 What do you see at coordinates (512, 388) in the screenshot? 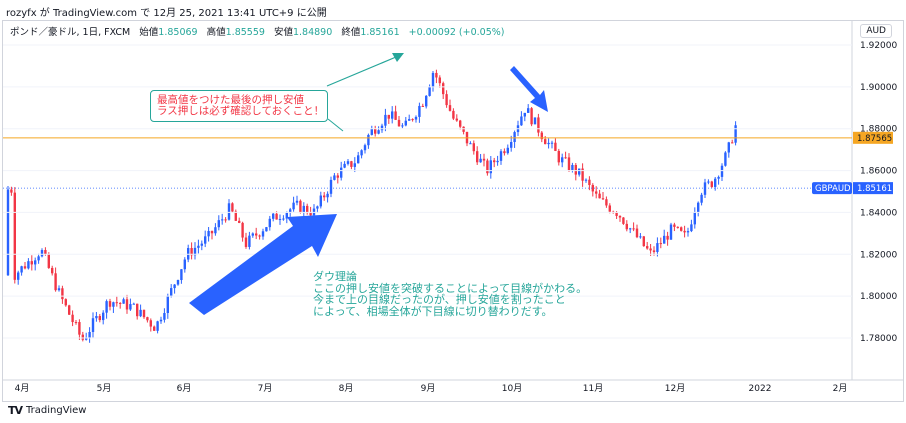
I see `x-tick-label: 10月` at bounding box center [512, 388].